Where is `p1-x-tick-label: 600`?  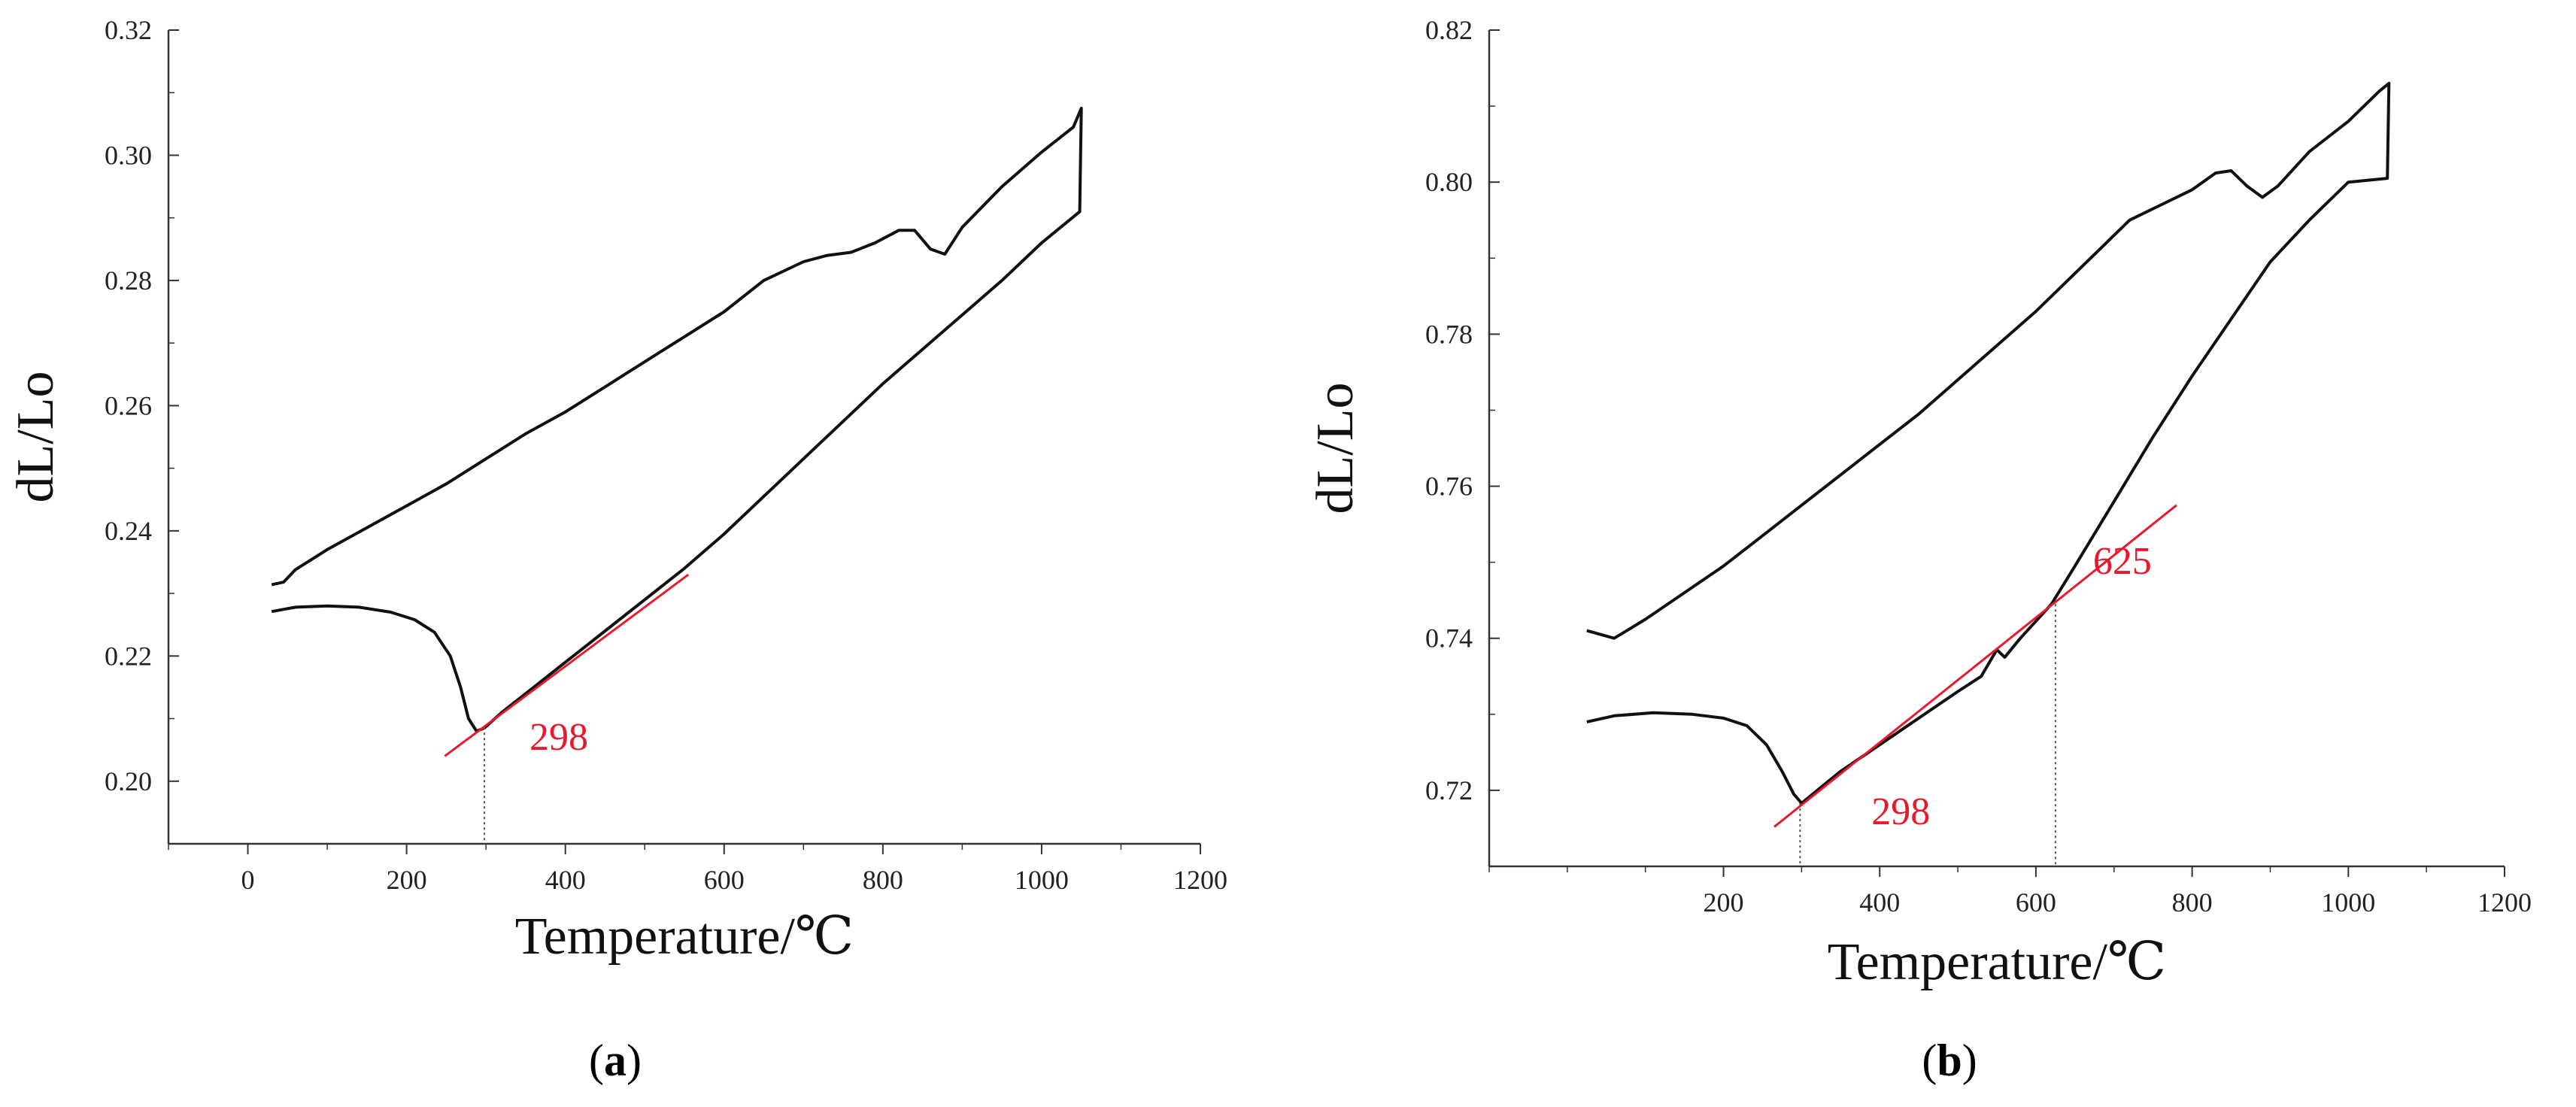 p1-x-tick-label: 600 is located at coordinates (2036, 902).